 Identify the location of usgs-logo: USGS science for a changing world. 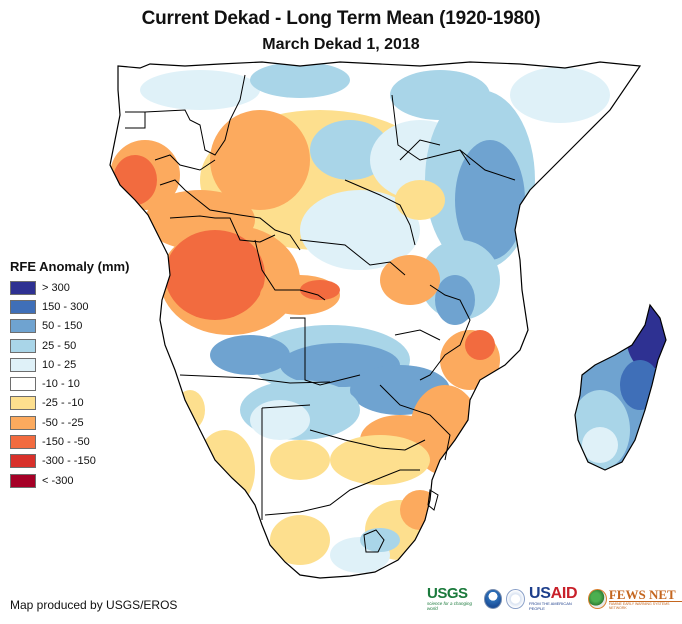
(450, 598).